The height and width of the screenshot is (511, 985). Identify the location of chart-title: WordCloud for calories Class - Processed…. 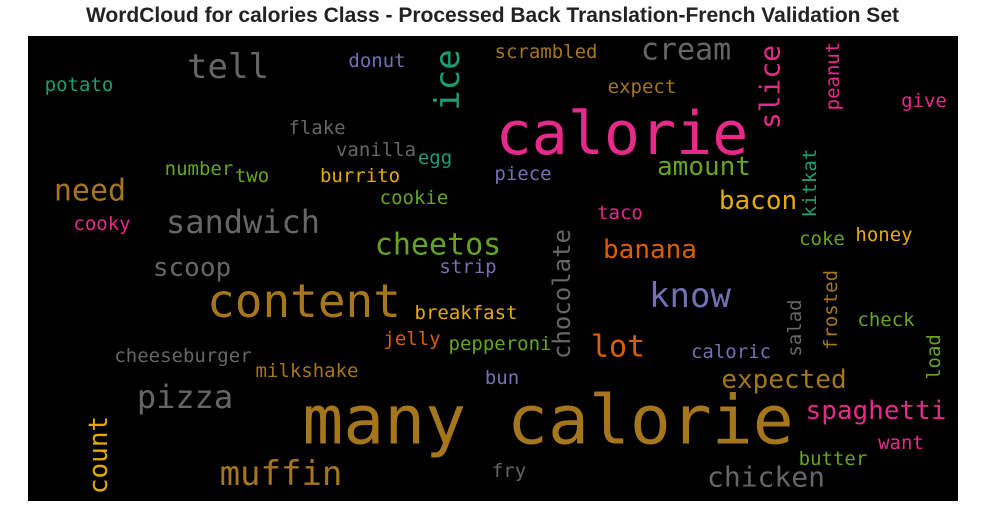
(492, 15).